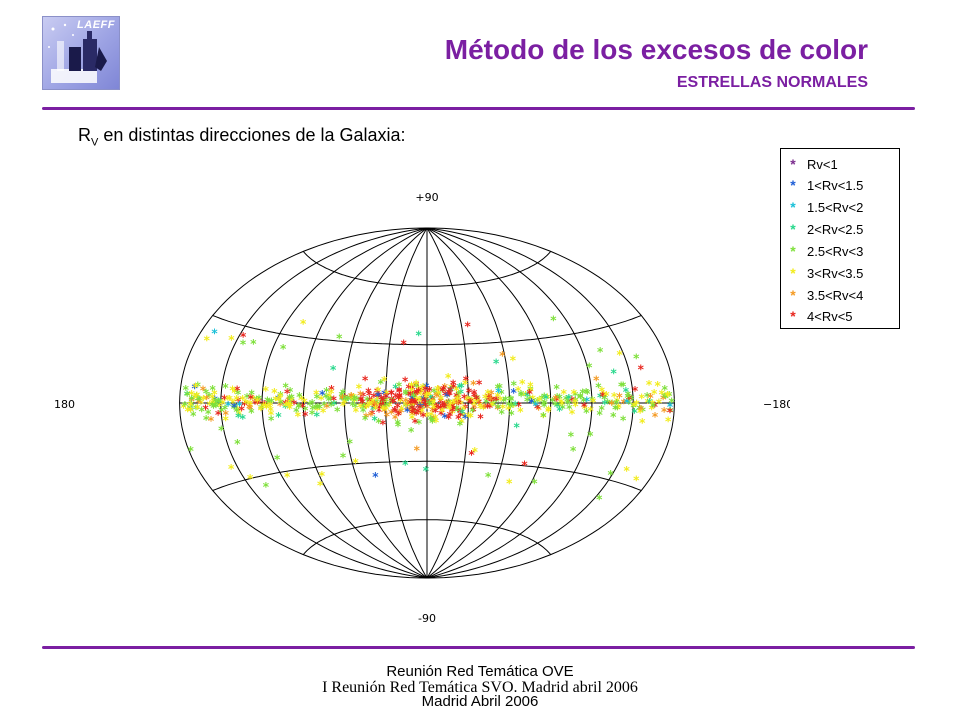 This screenshot has height=720, width=960. I want to click on legend-star-icon: *, so click(793, 273).